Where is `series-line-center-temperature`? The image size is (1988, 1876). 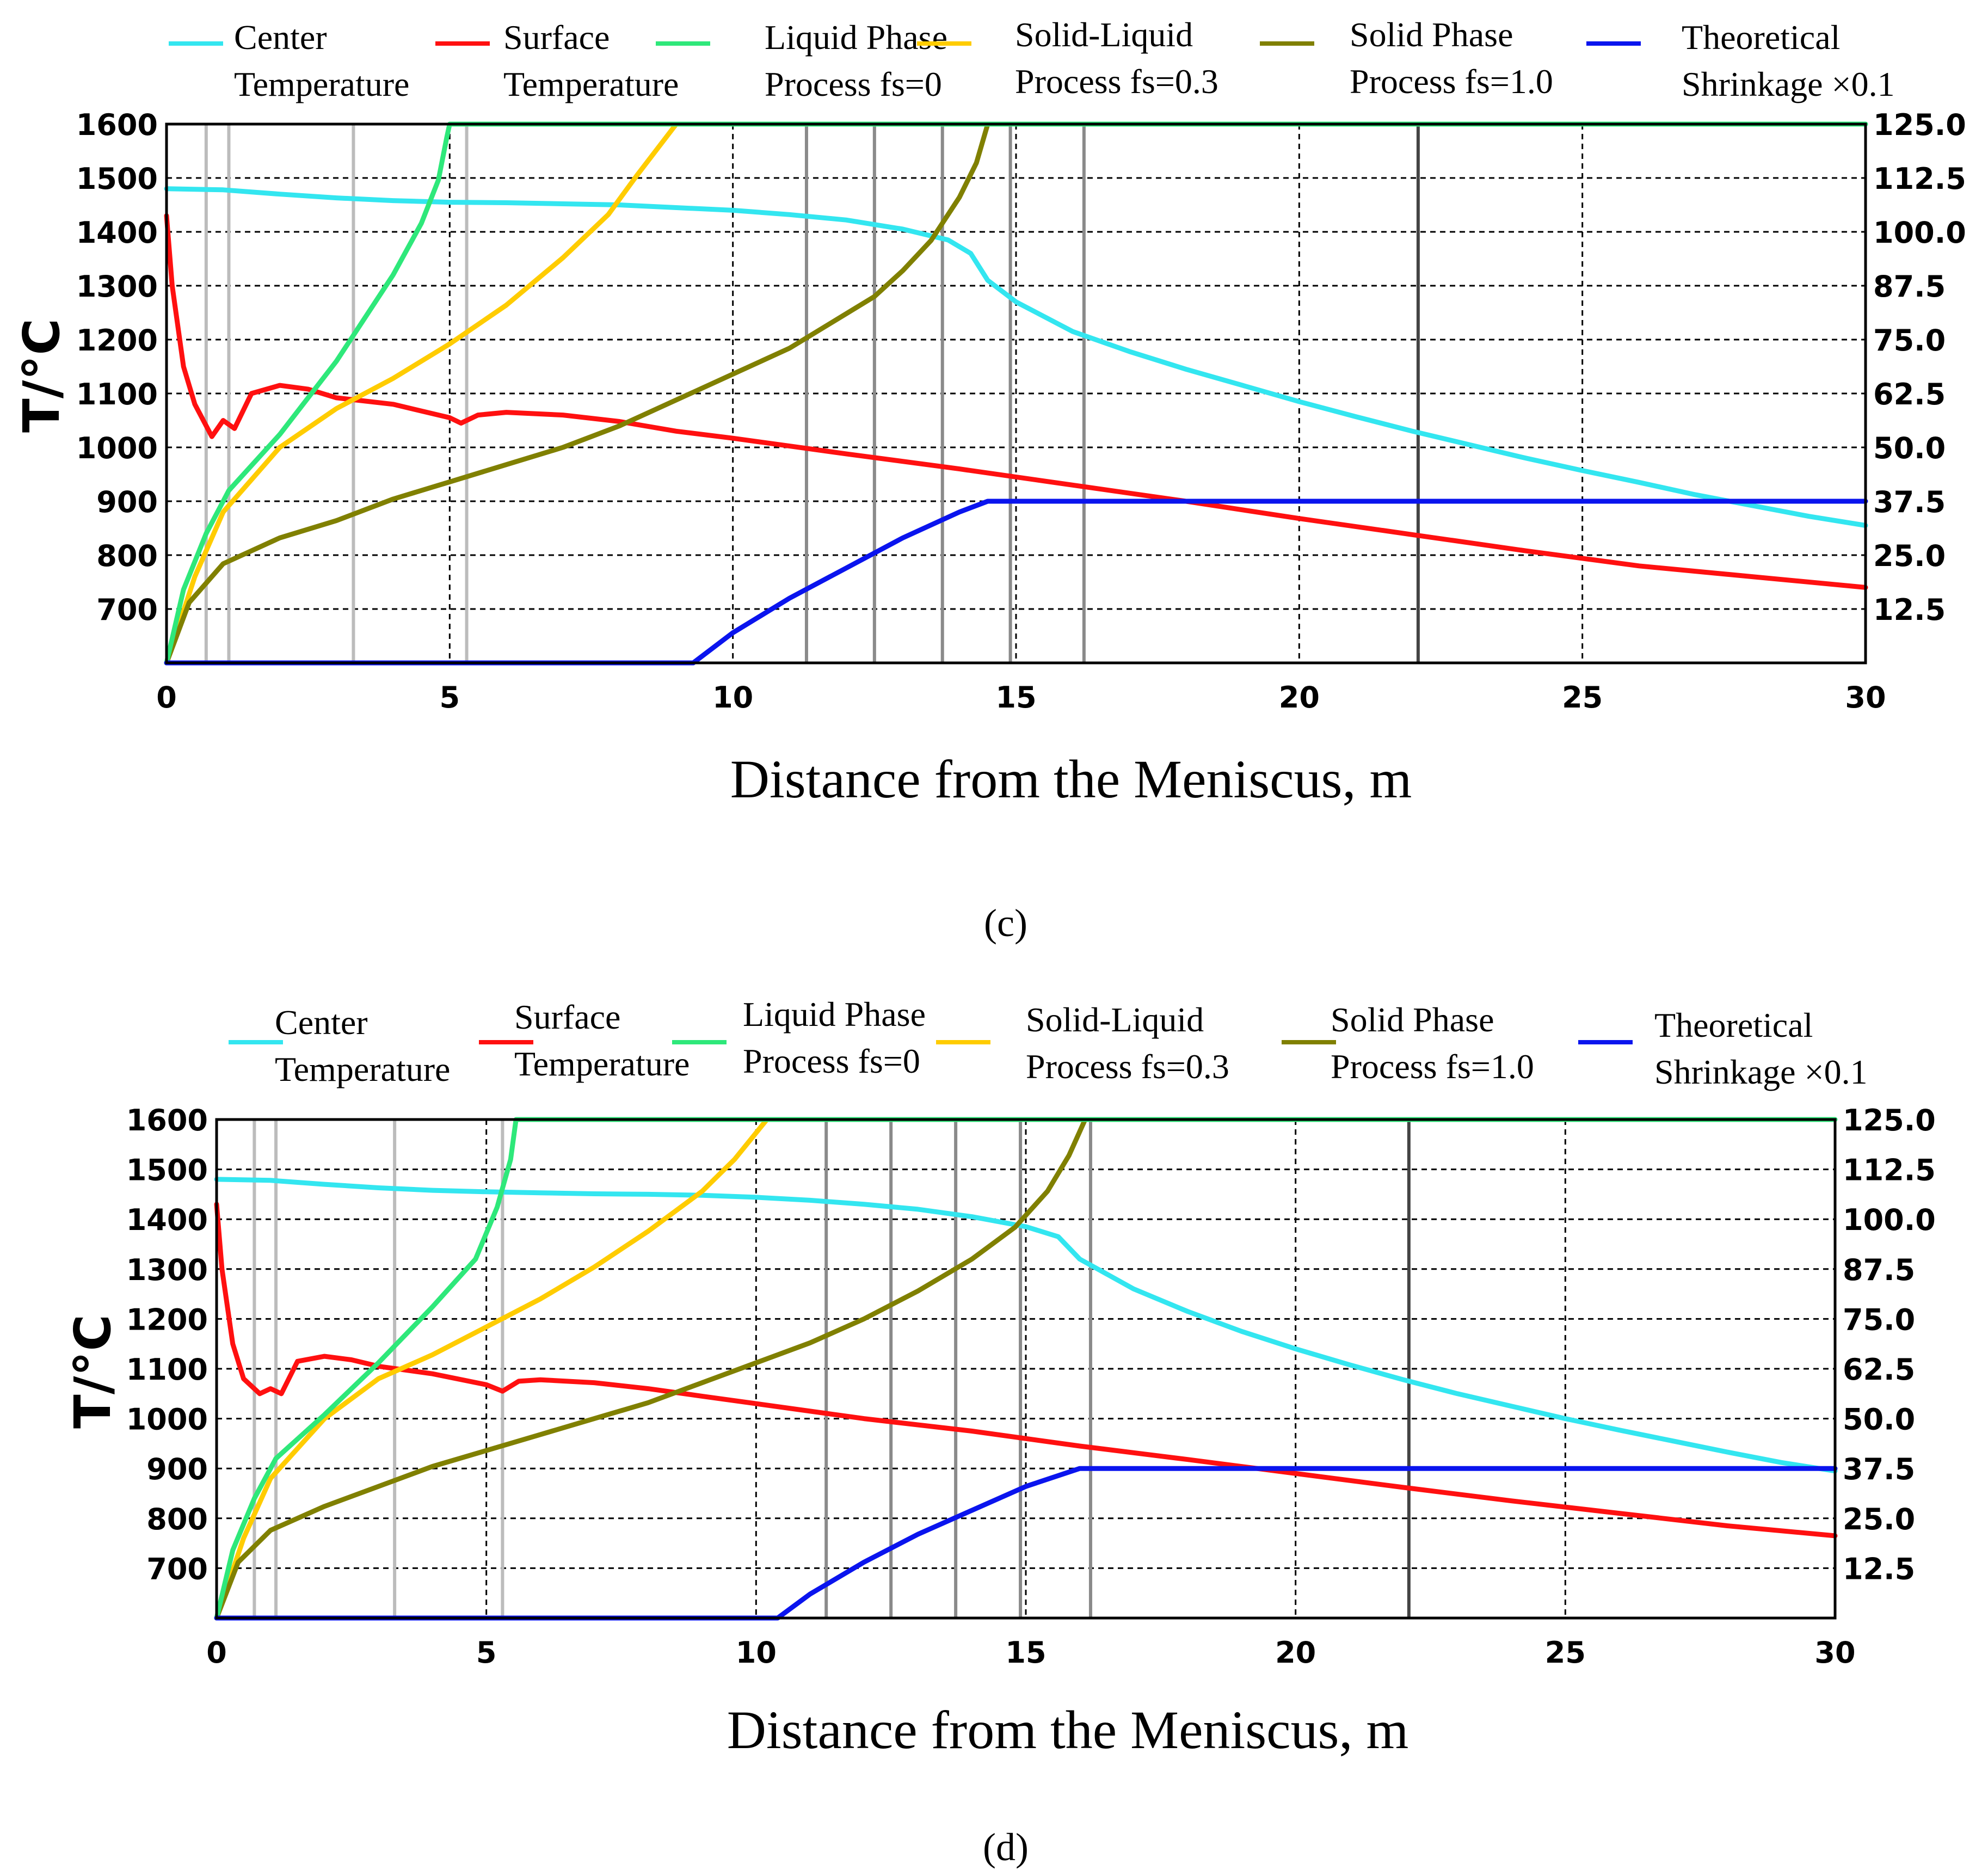 series-line-center-temperature is located at coordinates (1026, 1325).